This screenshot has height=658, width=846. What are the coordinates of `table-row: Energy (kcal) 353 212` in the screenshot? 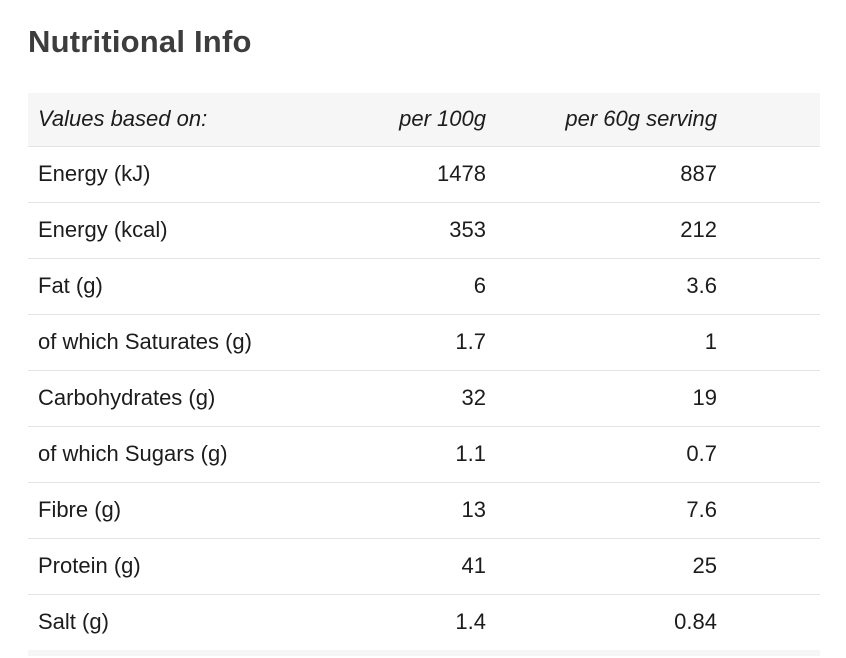 It's located at (424, 230).